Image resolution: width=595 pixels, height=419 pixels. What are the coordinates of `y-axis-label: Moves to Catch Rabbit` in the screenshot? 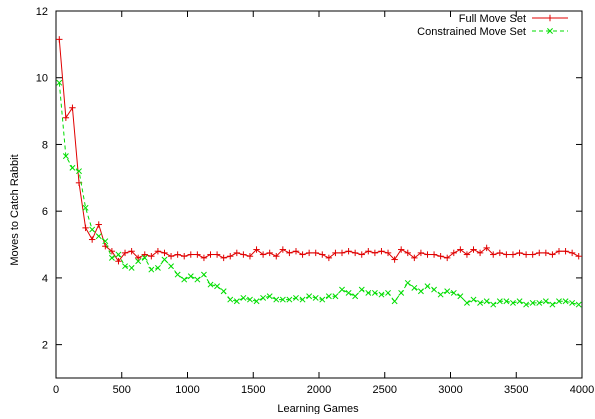 It's located at (15, 209).